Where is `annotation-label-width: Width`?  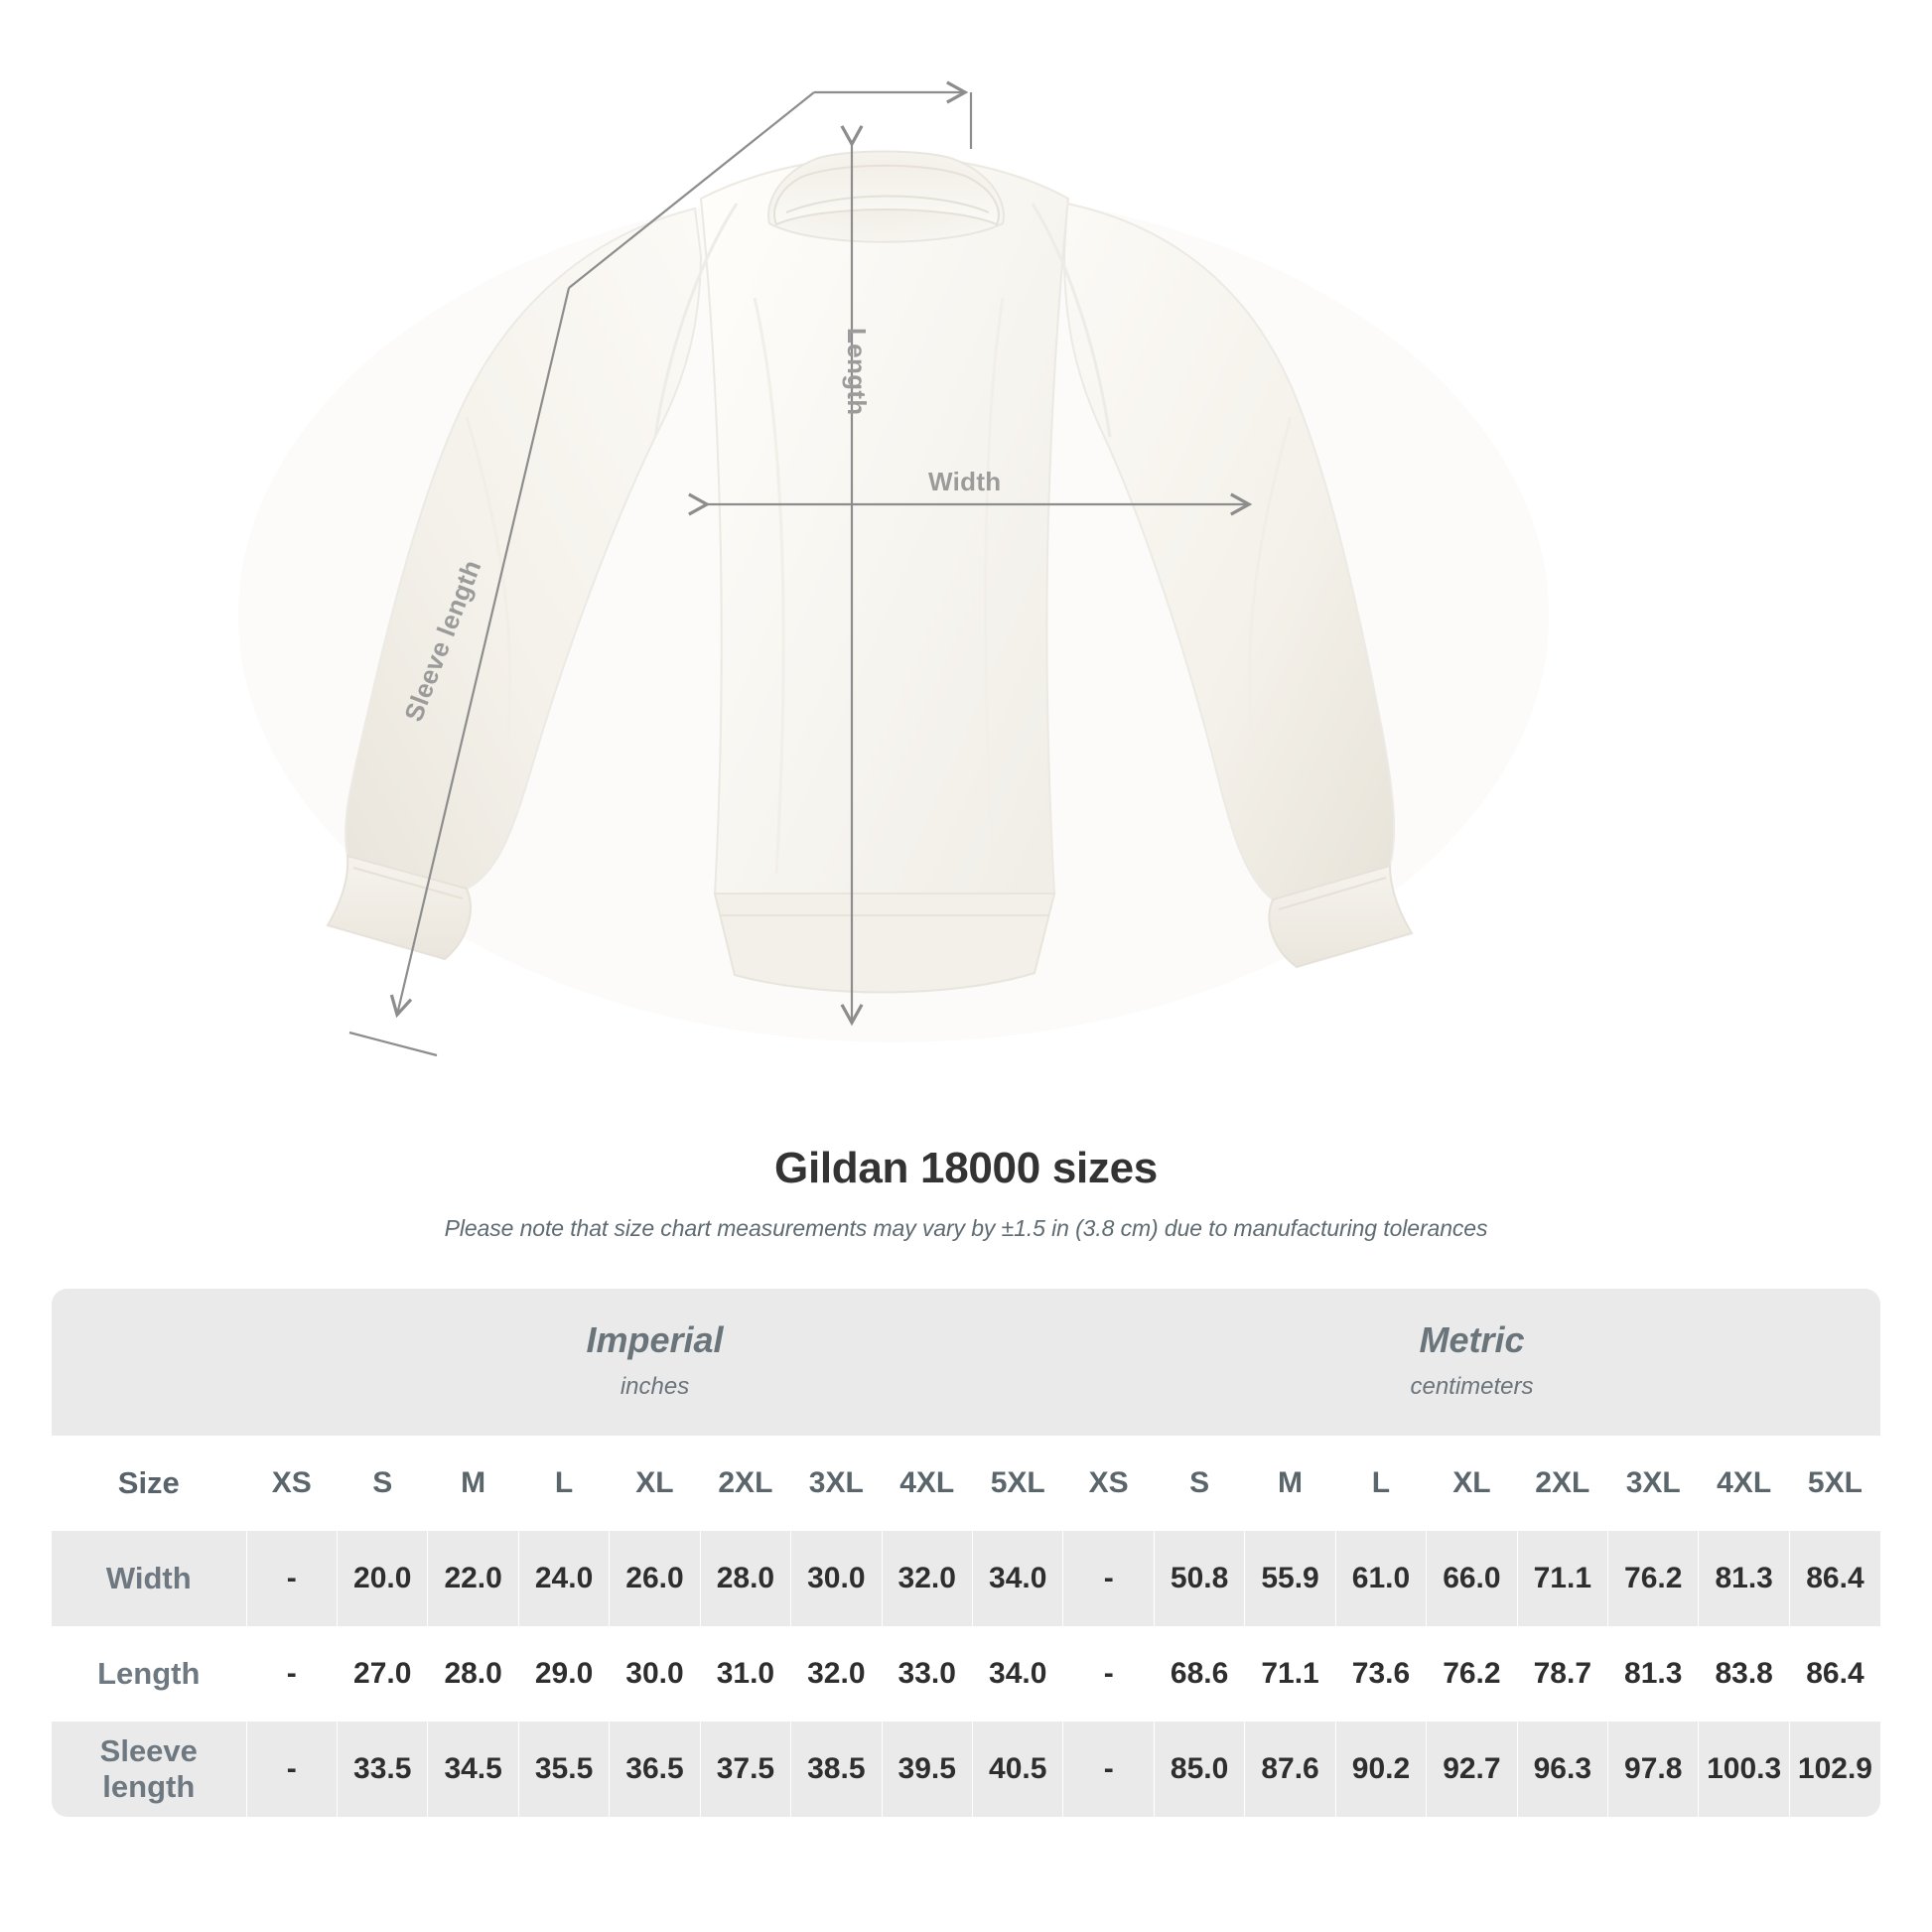
annotation-label-width: Width is located at coordinates (965, 482).